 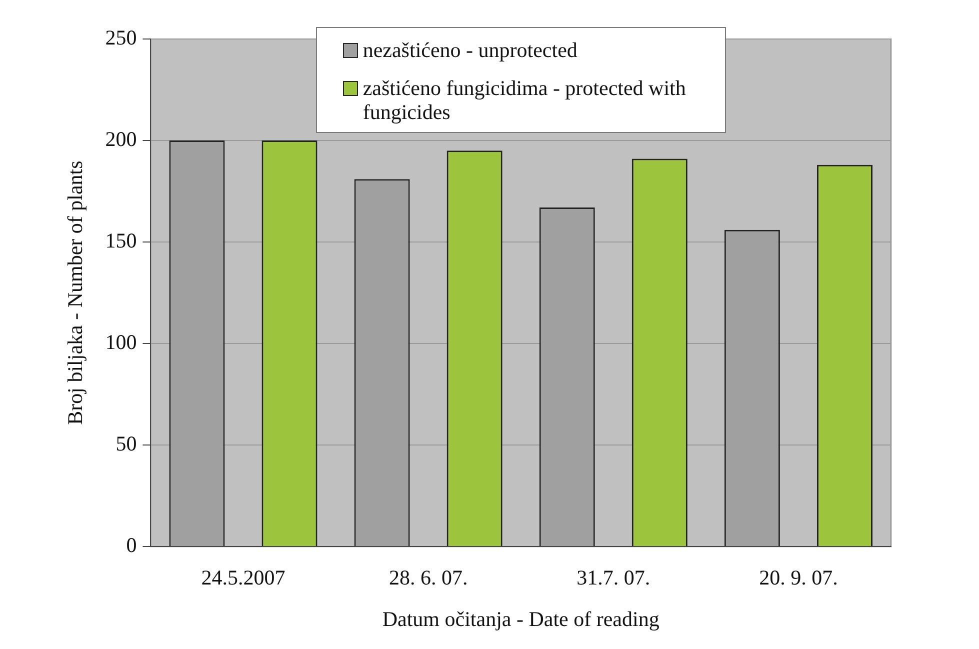 What do you see at coordinates (121, 342) in the screenshot?
I see `y-tick-label: 100` at bounding box center [121, 342].